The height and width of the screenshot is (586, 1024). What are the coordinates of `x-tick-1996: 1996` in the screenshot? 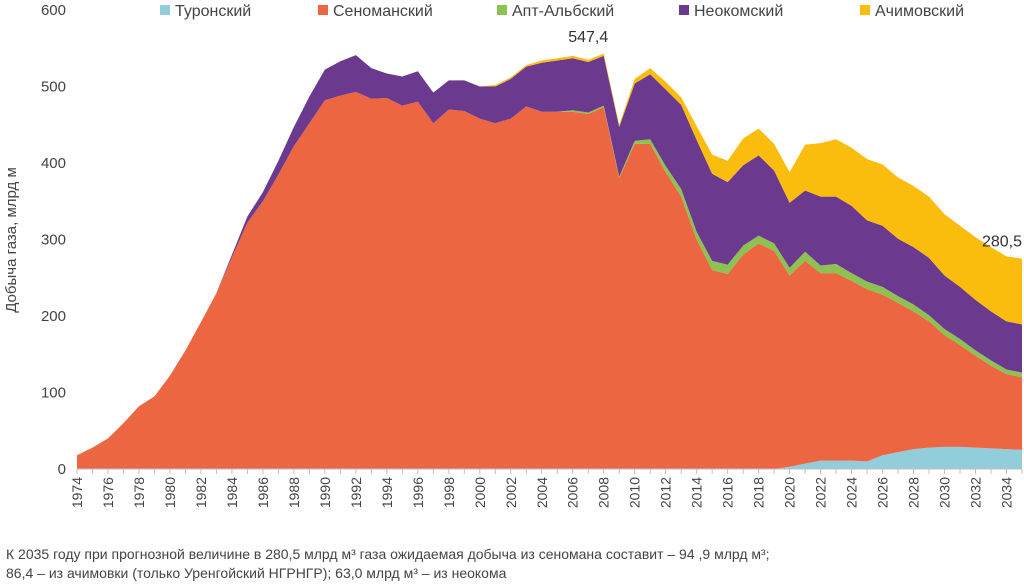 It's located at (418, 492).